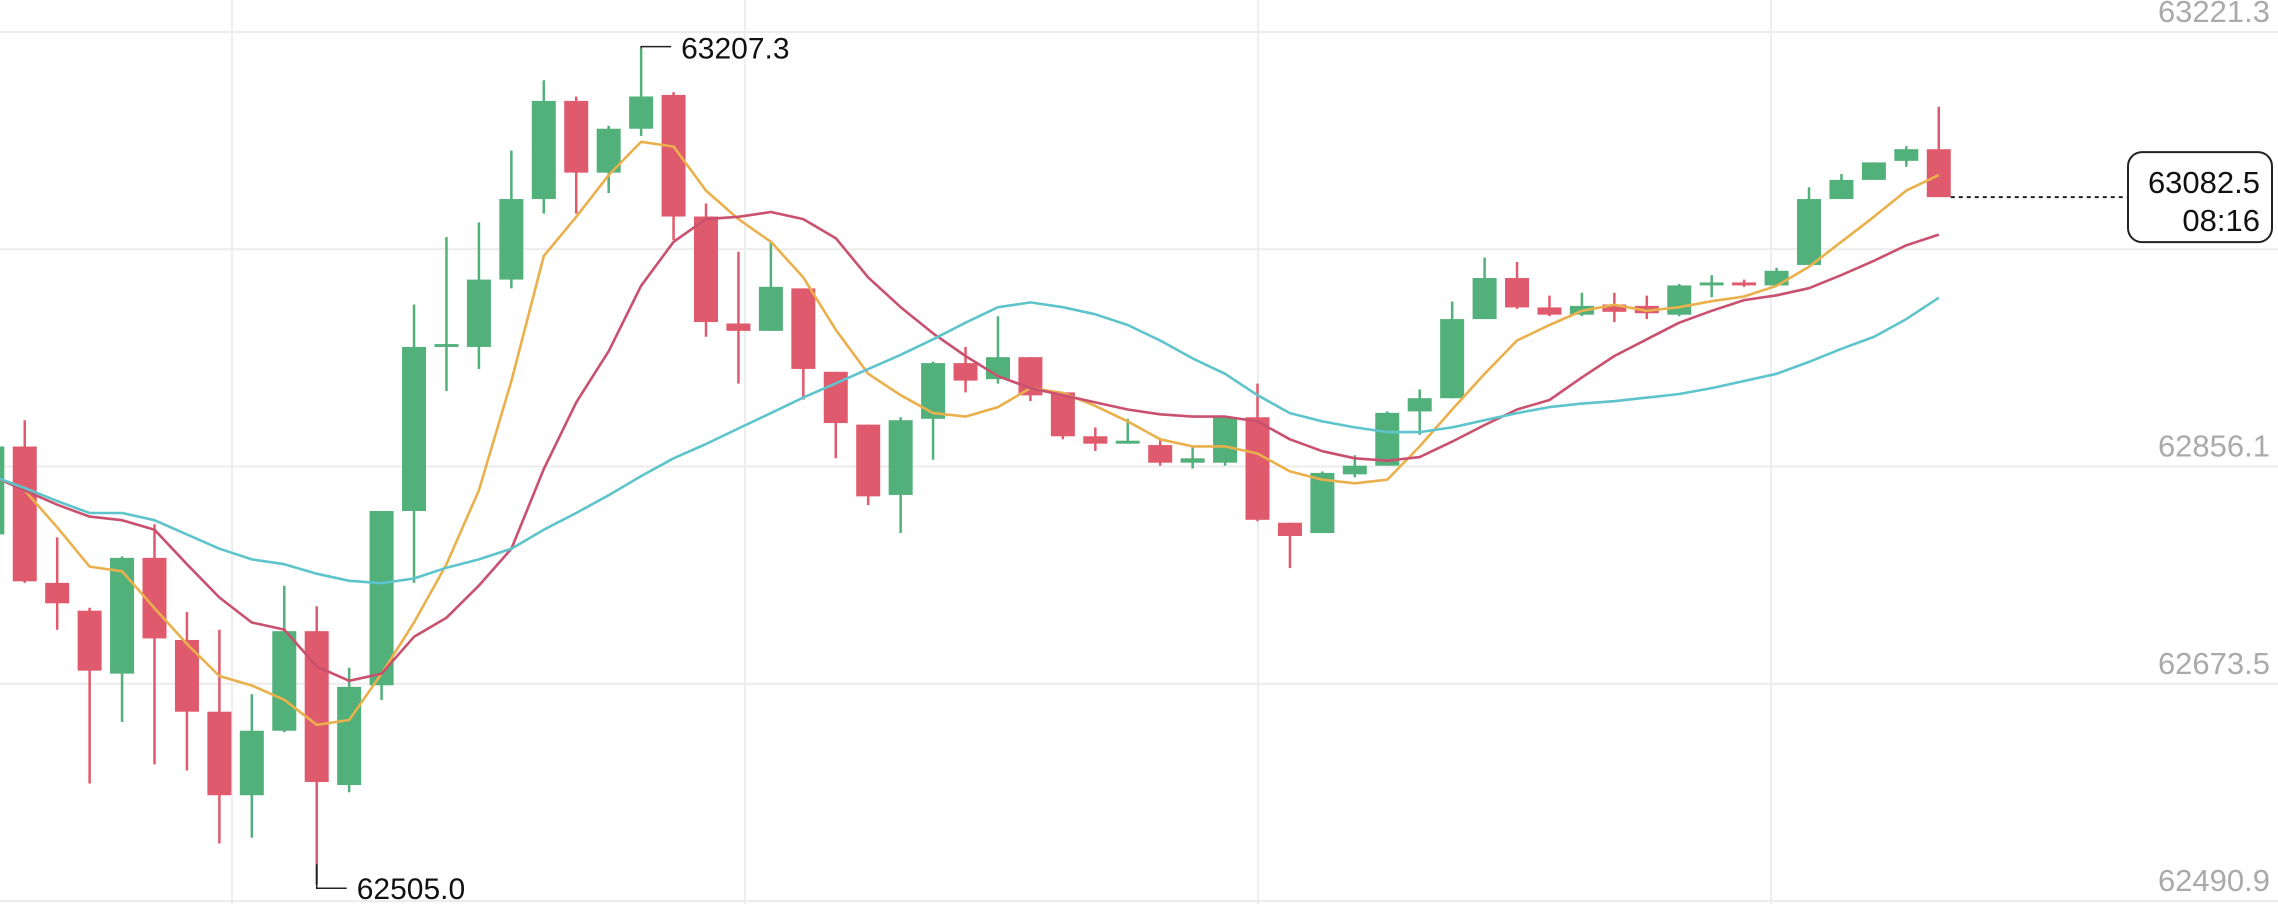  Describe the element at coordinates (411, 888) in the screenshot. I see `low-label: 62505.0` at that location.